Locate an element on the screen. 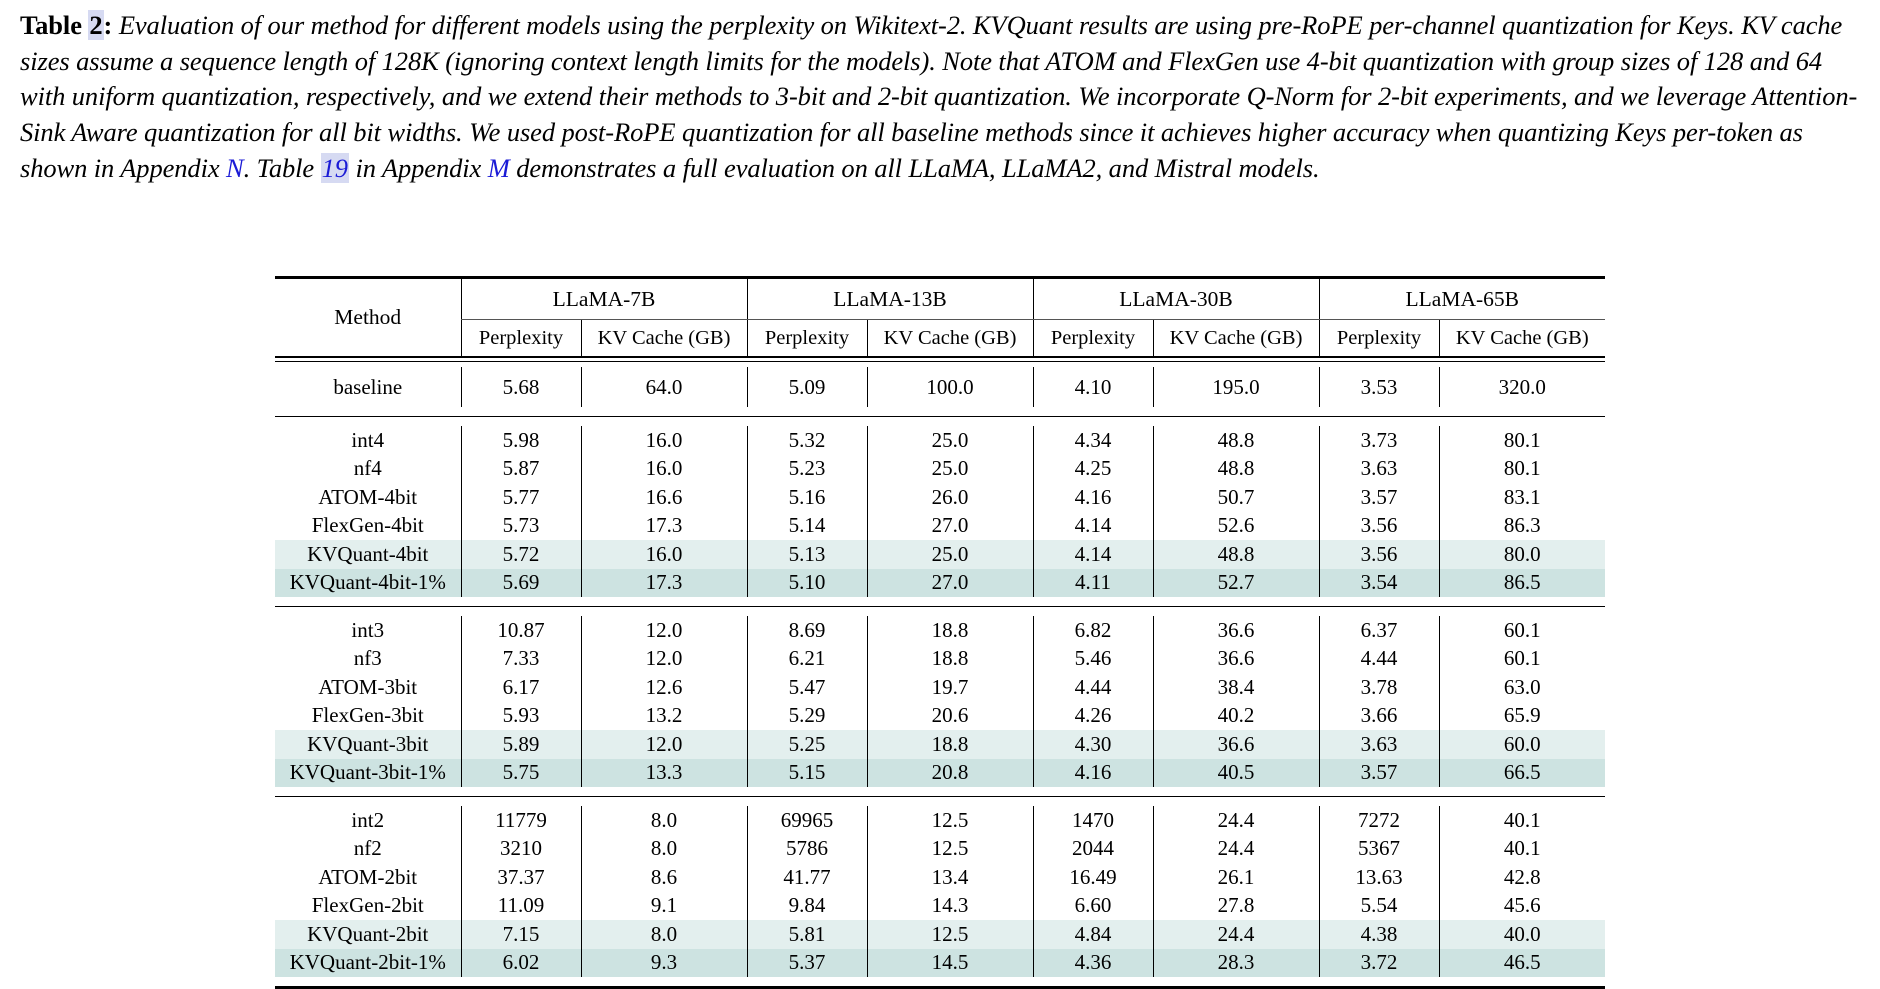 Image resolution: width=1880 pixels, height=989 pixels. kvcache-cell: 46.5 is located at coordinates (1522, 963).